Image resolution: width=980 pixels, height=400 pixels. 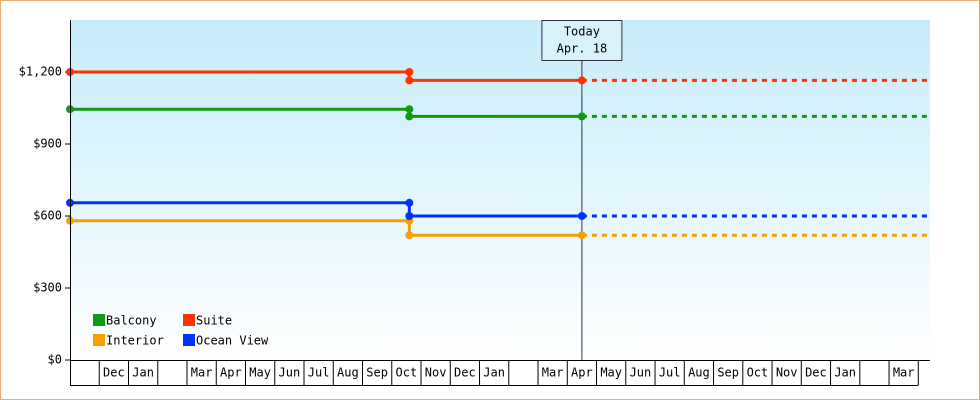 What do you see at coordinates (582, 40) in the screenshot?
I see `today-box` at bounding box center [582, 40].